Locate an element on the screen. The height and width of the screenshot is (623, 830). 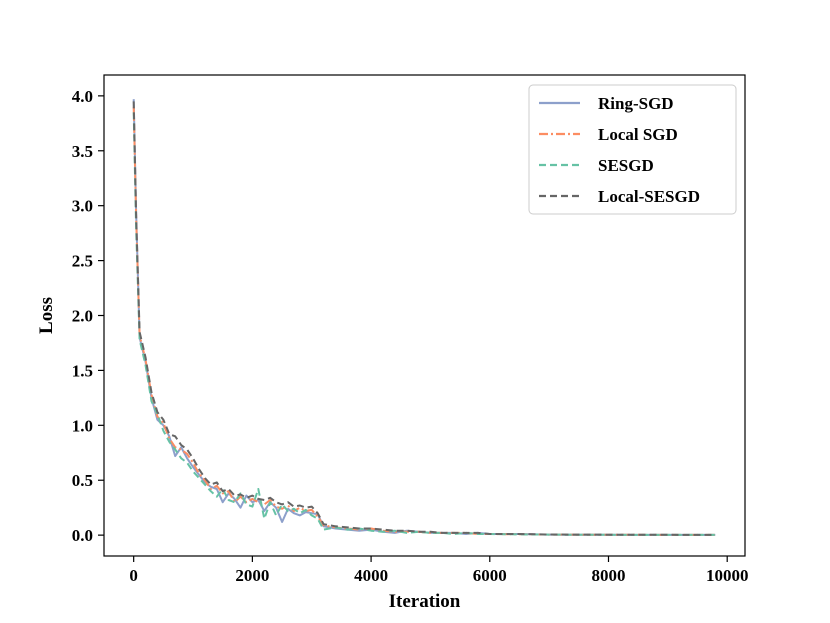
x-tick-label: 10000 is located at coordinates (727, 575).